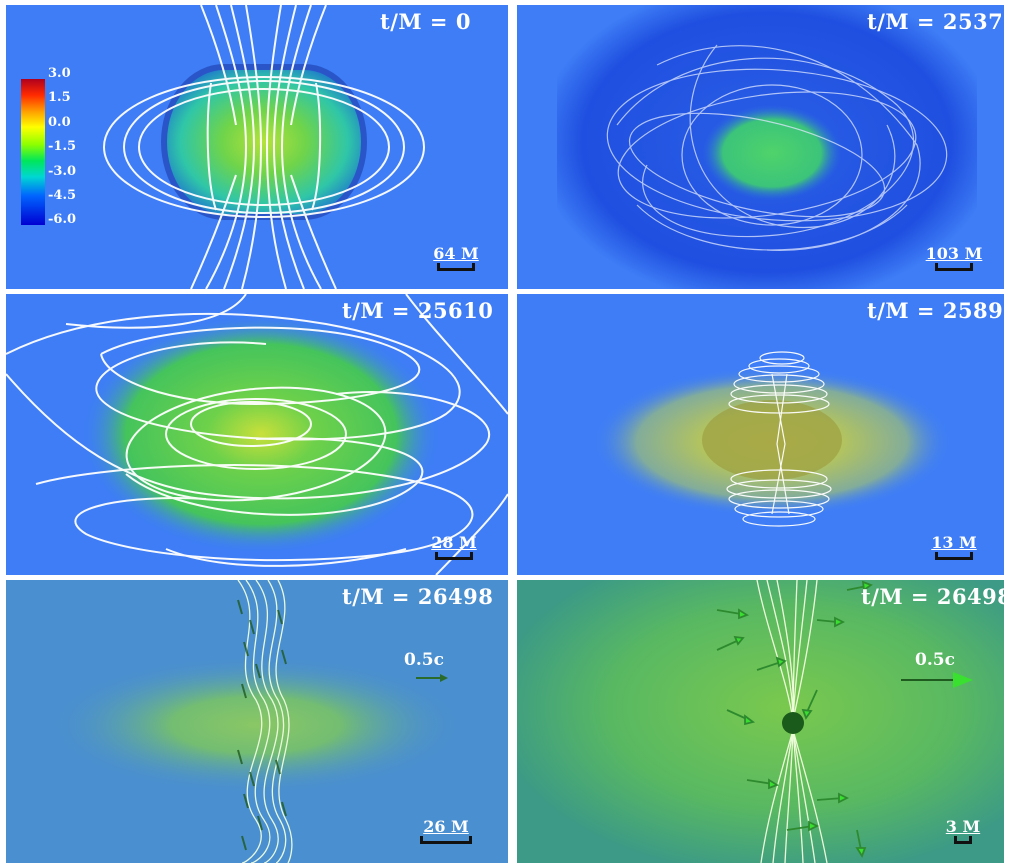 The width and height of the screenshot is (1009, 863). I want to click on panel-2-render, so click(767, 147).